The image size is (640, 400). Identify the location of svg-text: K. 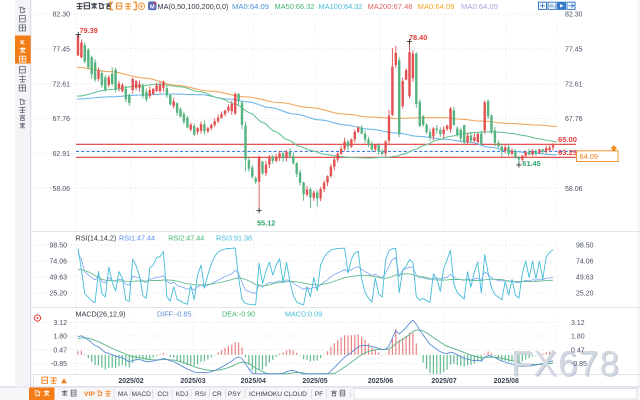
(22, 42).